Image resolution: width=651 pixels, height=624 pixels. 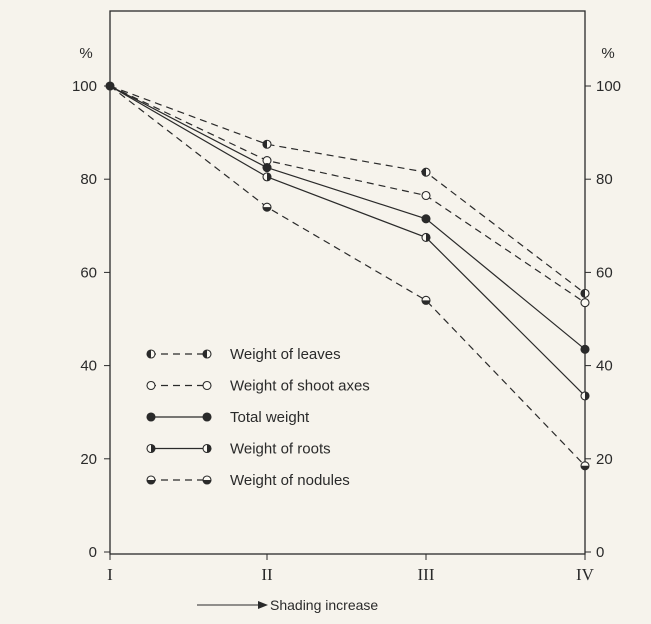 I want to click on legend-item: Weight of roots, so click(x=238, y=449).